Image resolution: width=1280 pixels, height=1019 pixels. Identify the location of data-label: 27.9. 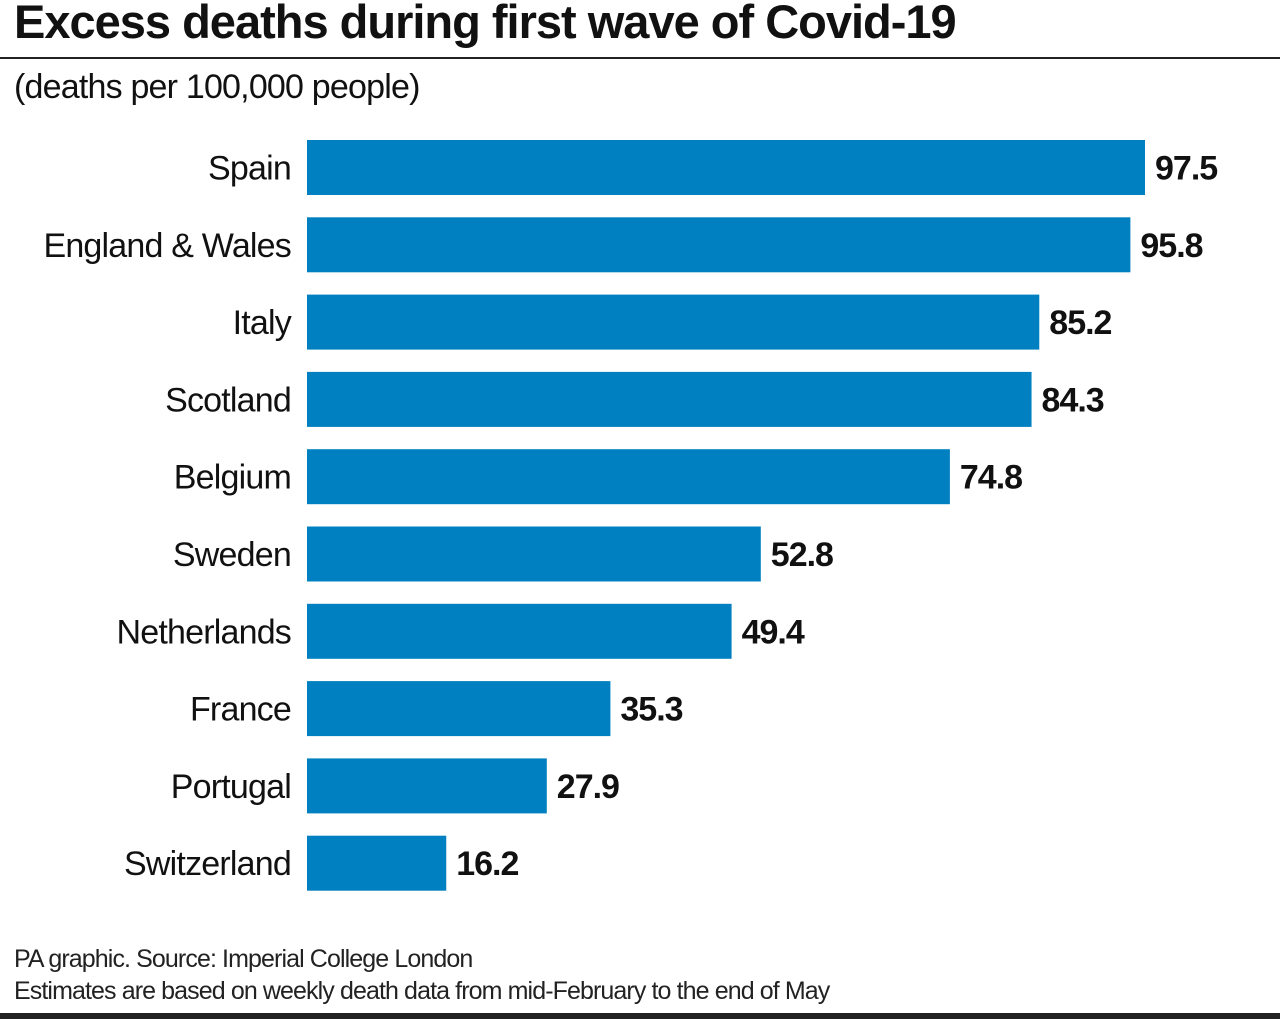
(588, 787).